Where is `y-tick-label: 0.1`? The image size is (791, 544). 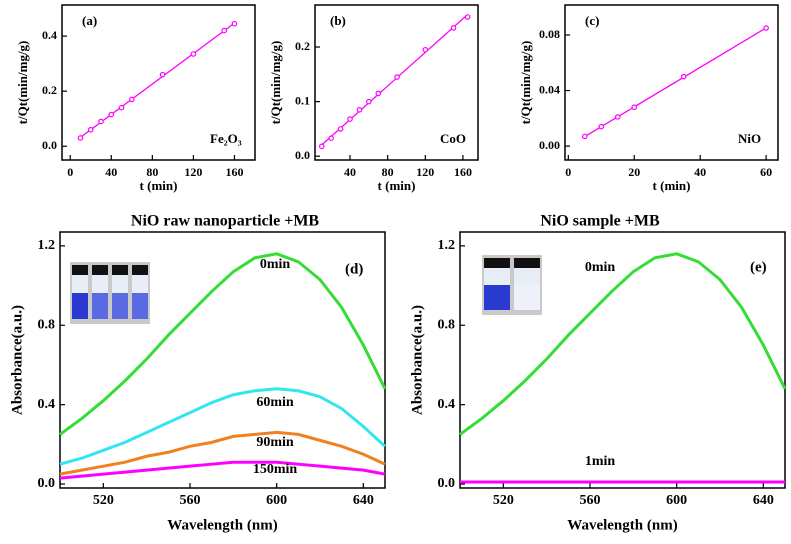 y-tick-label: 0.1 is located at coordinates (302, 100).